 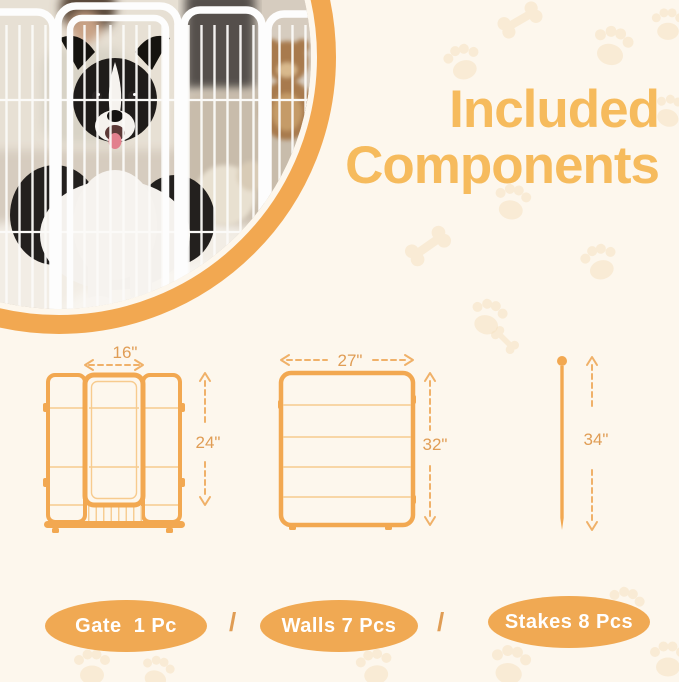 I want to click on legend-pill-gate-label: Gate 1 Pc, so click(x=126, y=625).